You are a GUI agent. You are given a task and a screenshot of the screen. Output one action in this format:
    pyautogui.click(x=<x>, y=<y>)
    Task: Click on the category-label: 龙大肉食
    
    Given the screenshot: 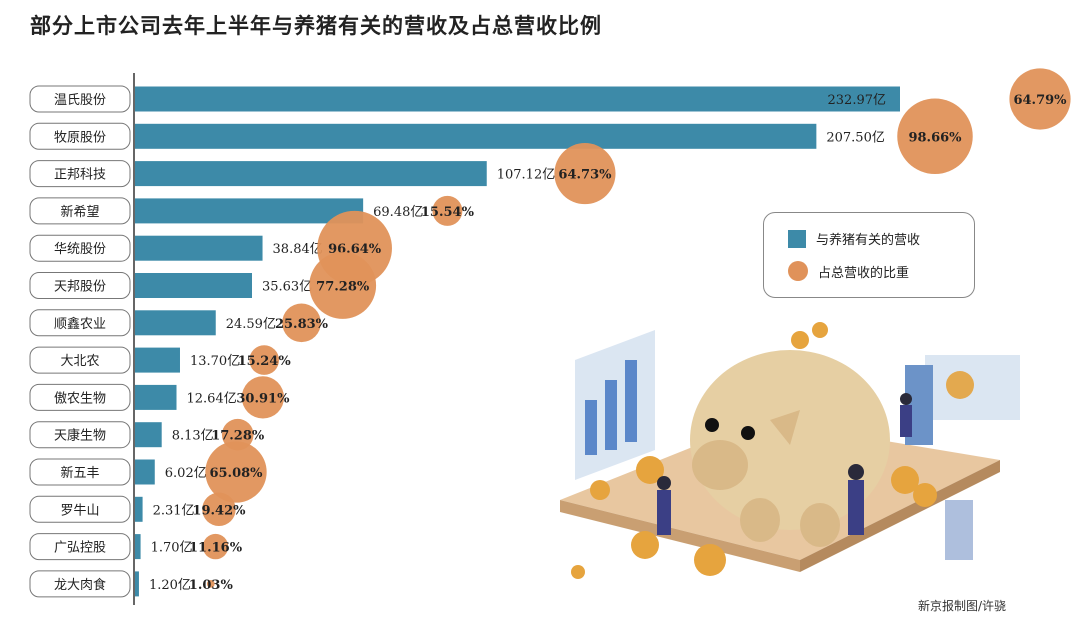 What is the action you would take?
    pyautogui.click(x=80, y=585)
    